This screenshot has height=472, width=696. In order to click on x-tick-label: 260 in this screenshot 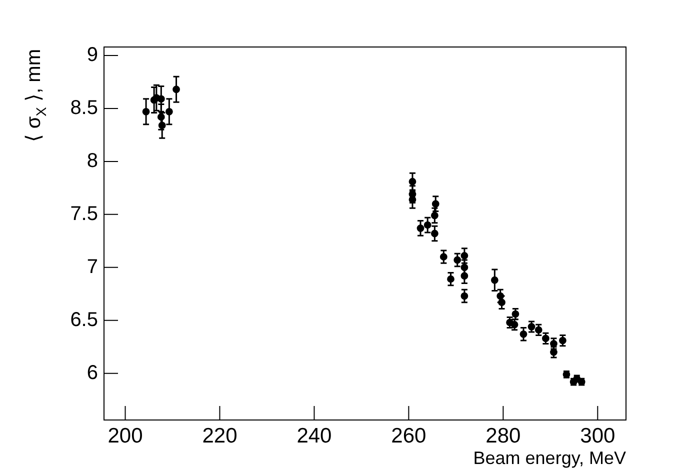, I will do `click(408, 436)`.